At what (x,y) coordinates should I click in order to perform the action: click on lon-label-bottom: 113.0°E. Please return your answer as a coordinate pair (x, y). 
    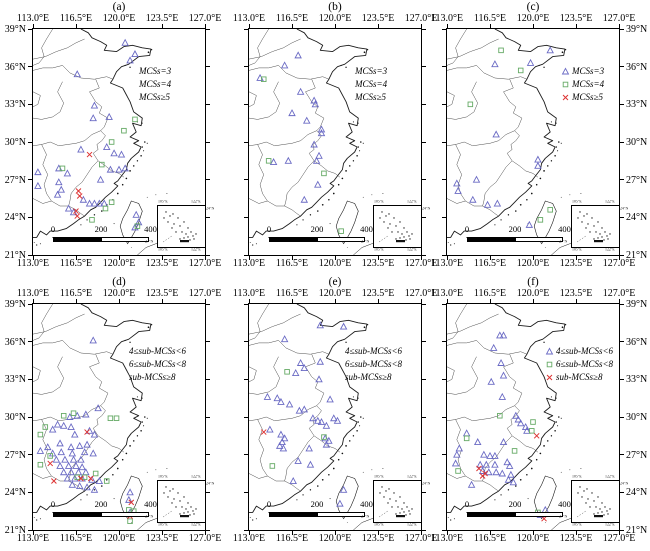
    Looking at the image, I should click on (447, 538).